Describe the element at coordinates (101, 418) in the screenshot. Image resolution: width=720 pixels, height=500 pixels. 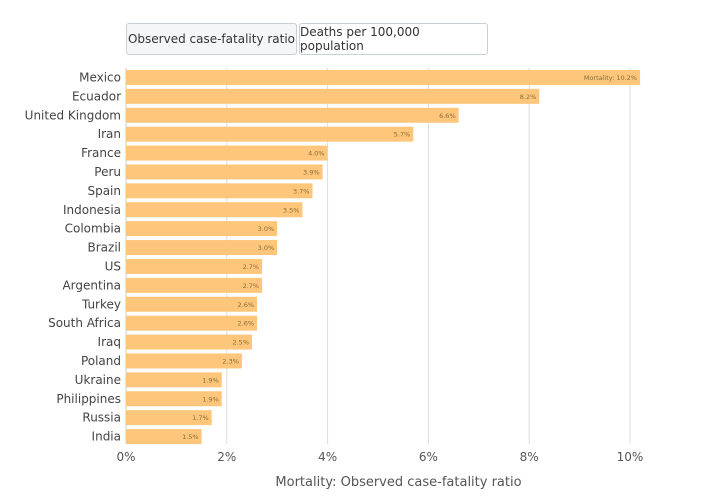
I see `category-label: Russia` at that location.